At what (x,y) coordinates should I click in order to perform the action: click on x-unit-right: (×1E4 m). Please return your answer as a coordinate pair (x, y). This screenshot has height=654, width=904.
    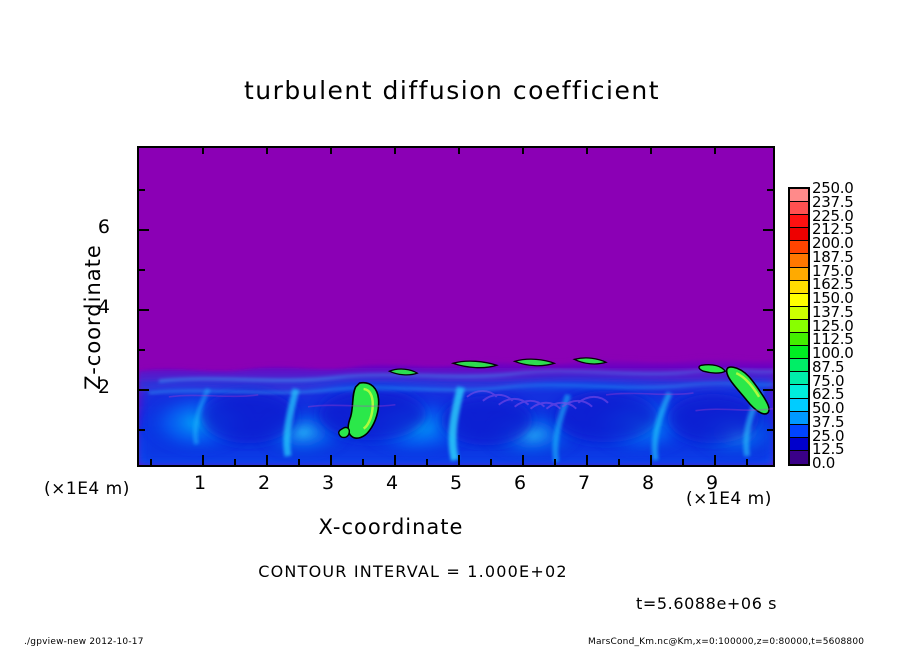
    Looking at the image, I should click on (729, 499).